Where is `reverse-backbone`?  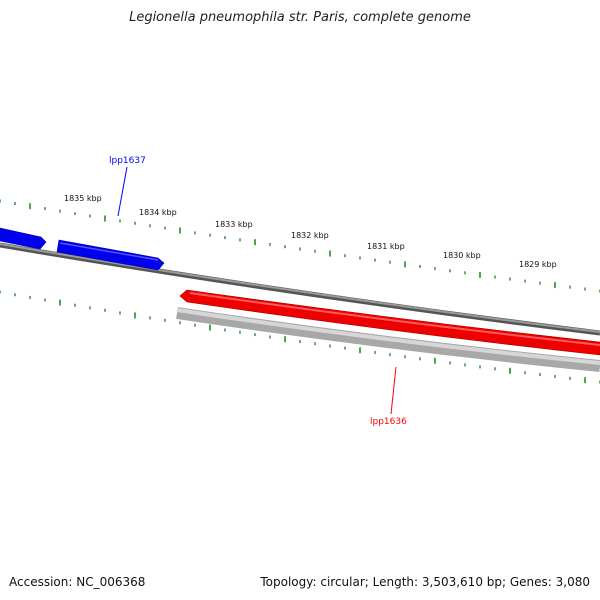
reverse-backbone is located at coordinates (388, 339).